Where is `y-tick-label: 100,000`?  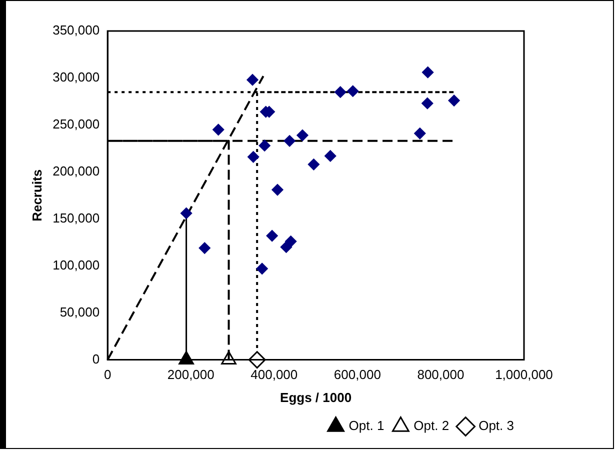 y-tick-label: 100,000 is located at coordinates (76, 264).